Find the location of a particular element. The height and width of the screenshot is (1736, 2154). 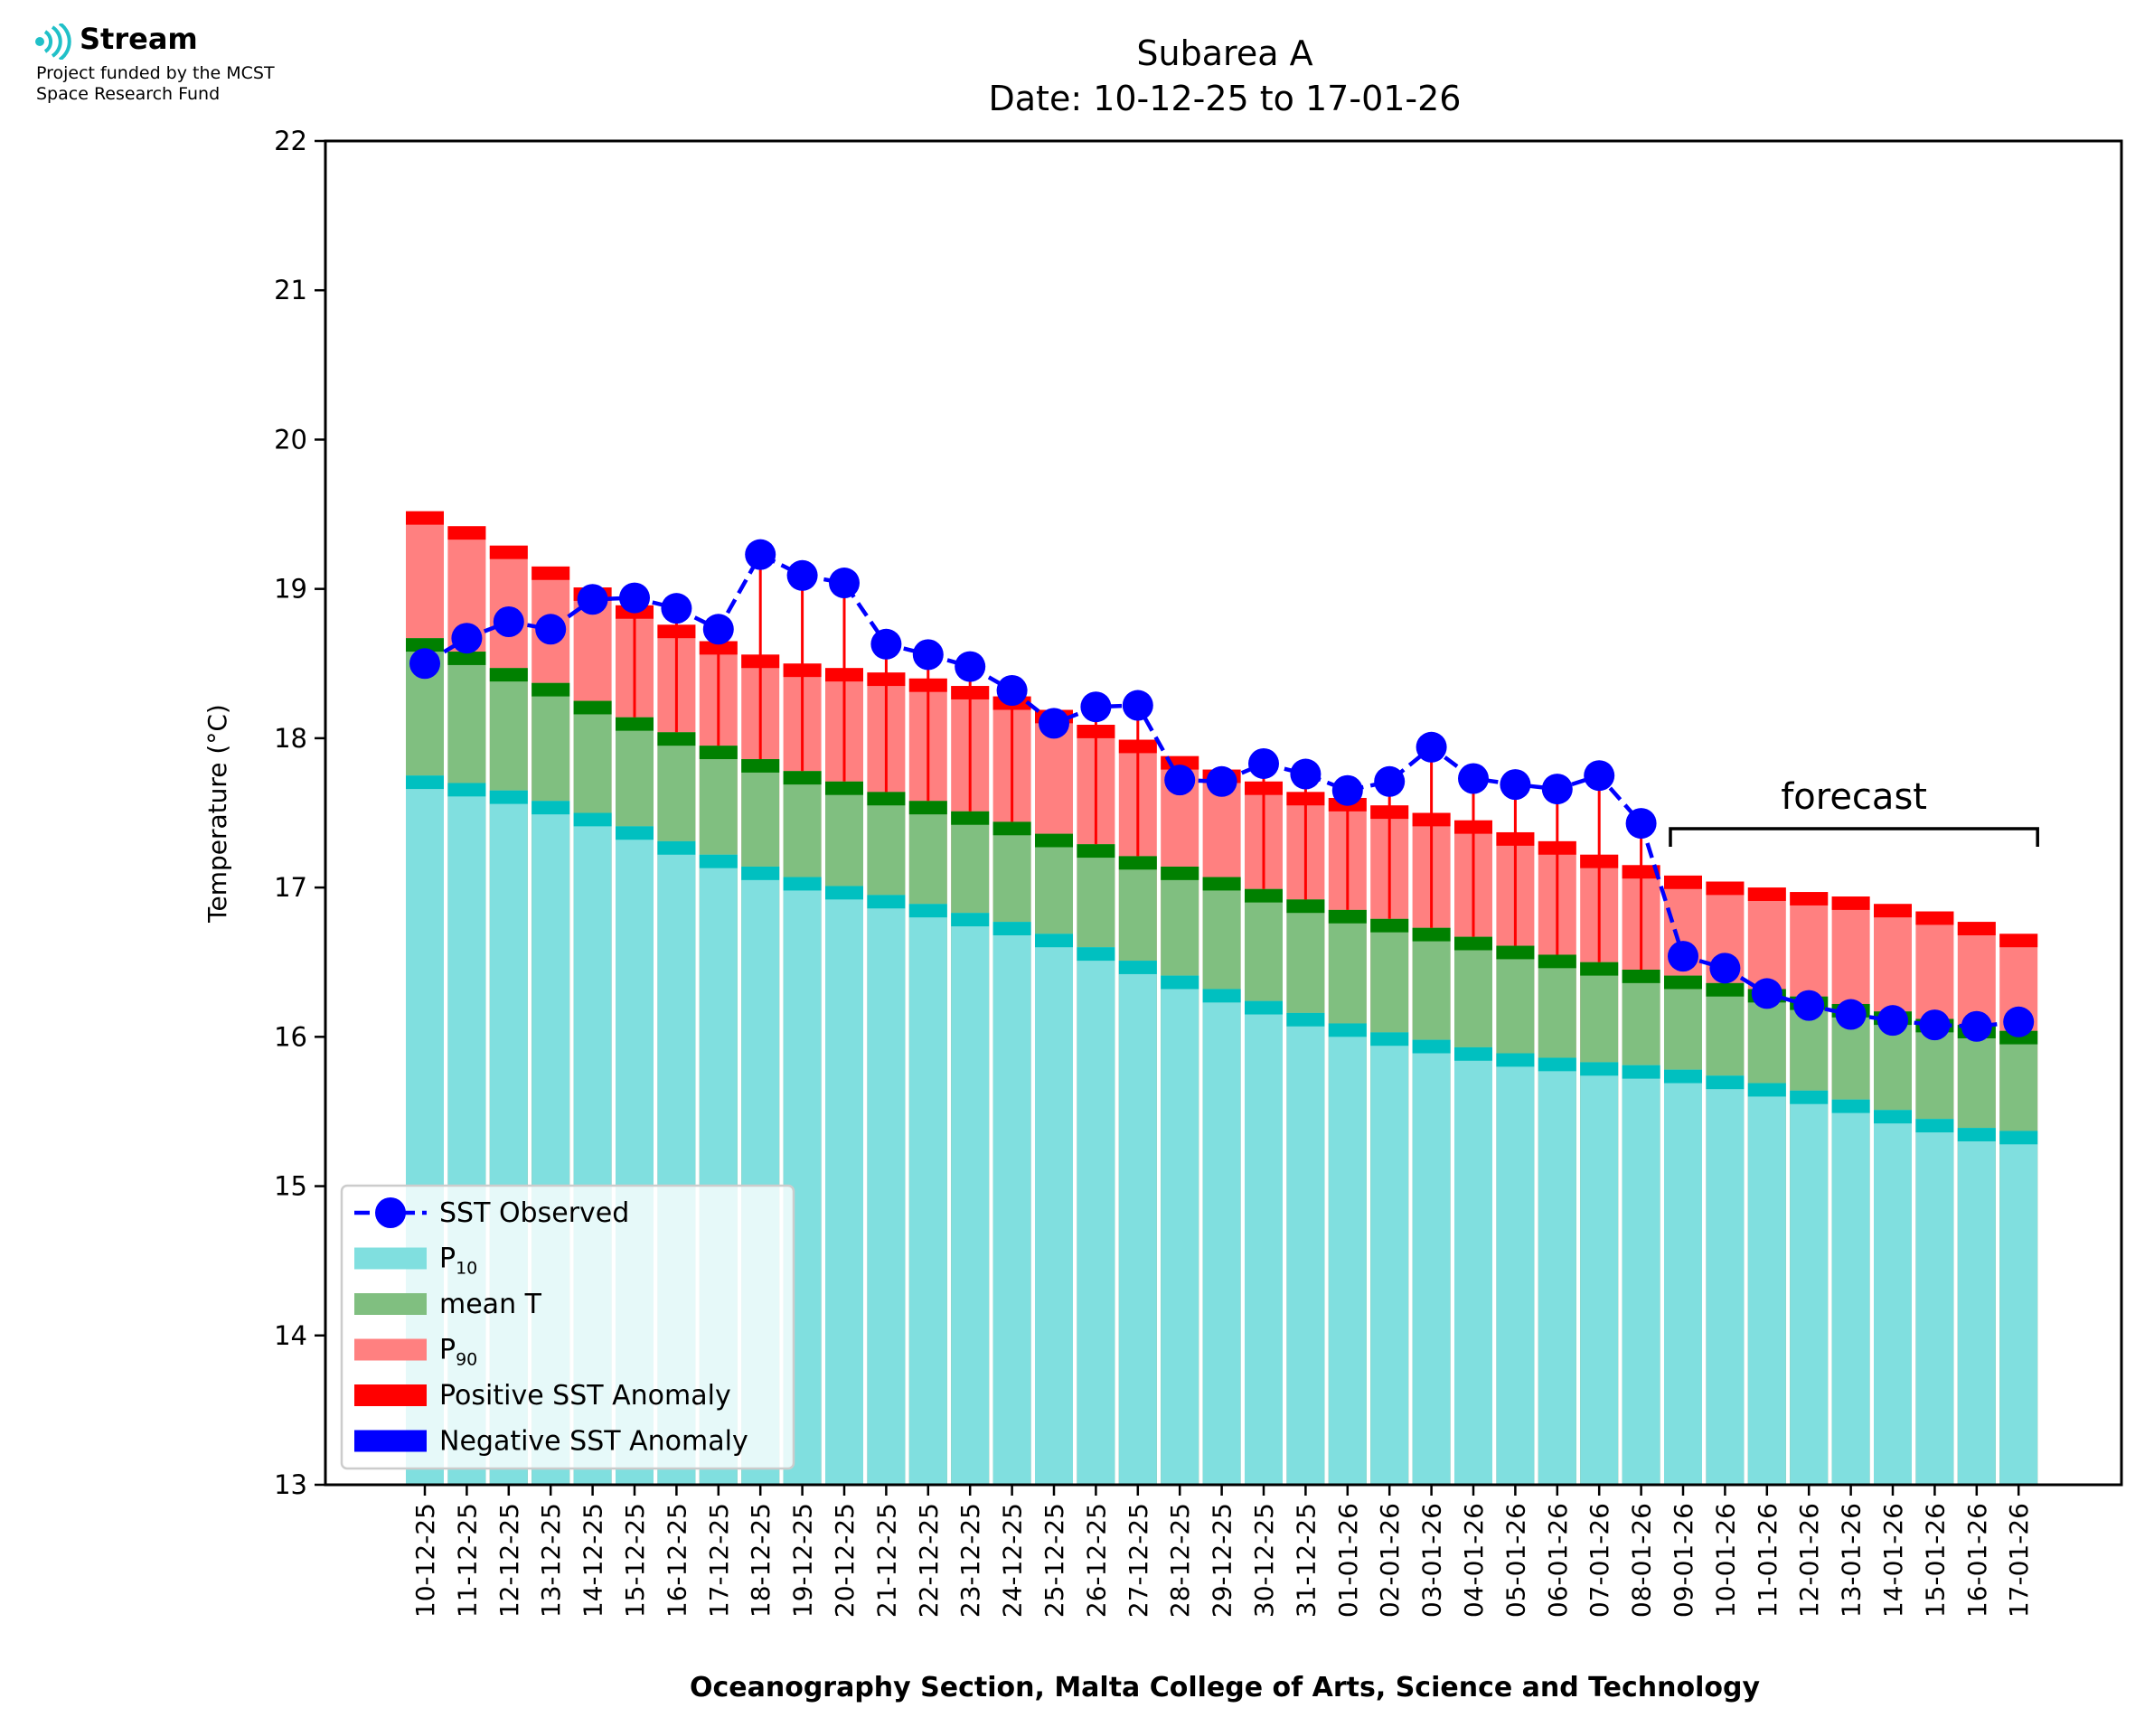

x-tick-label: 26-12-25 is located at coordinates (1096, 1560).